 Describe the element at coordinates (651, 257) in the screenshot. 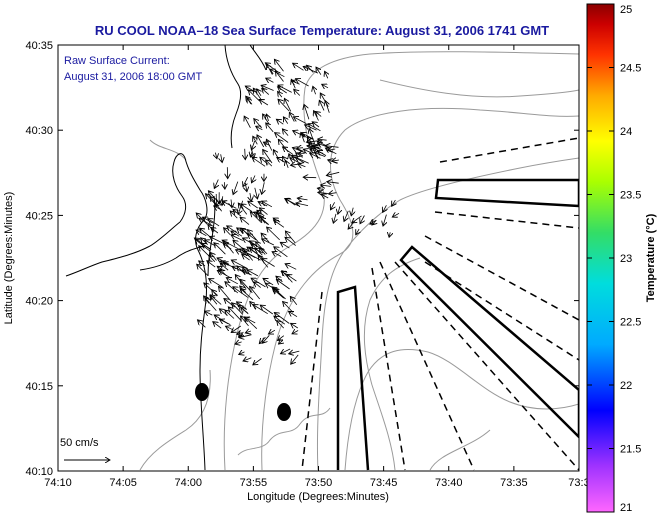

I see `colorbar-label: Temperature (°C)` at that location.